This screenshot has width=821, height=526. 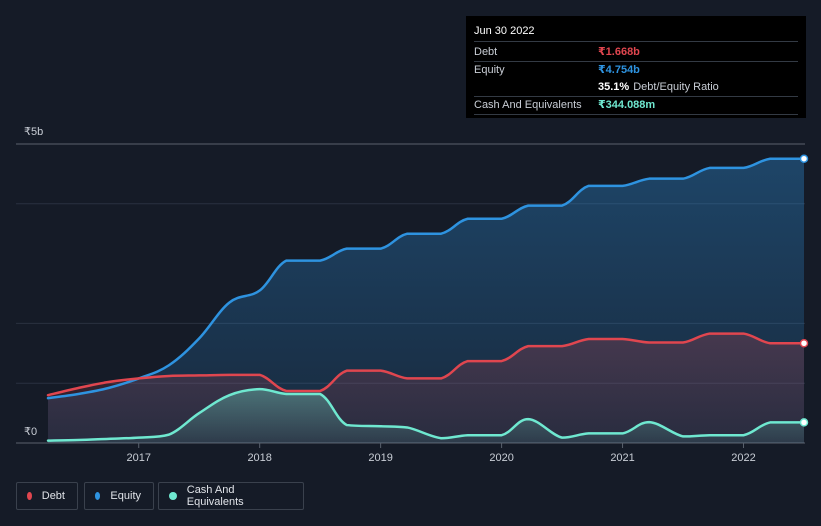 I want to click on legend-item-equity: Equity, so click(x=119, y=496).